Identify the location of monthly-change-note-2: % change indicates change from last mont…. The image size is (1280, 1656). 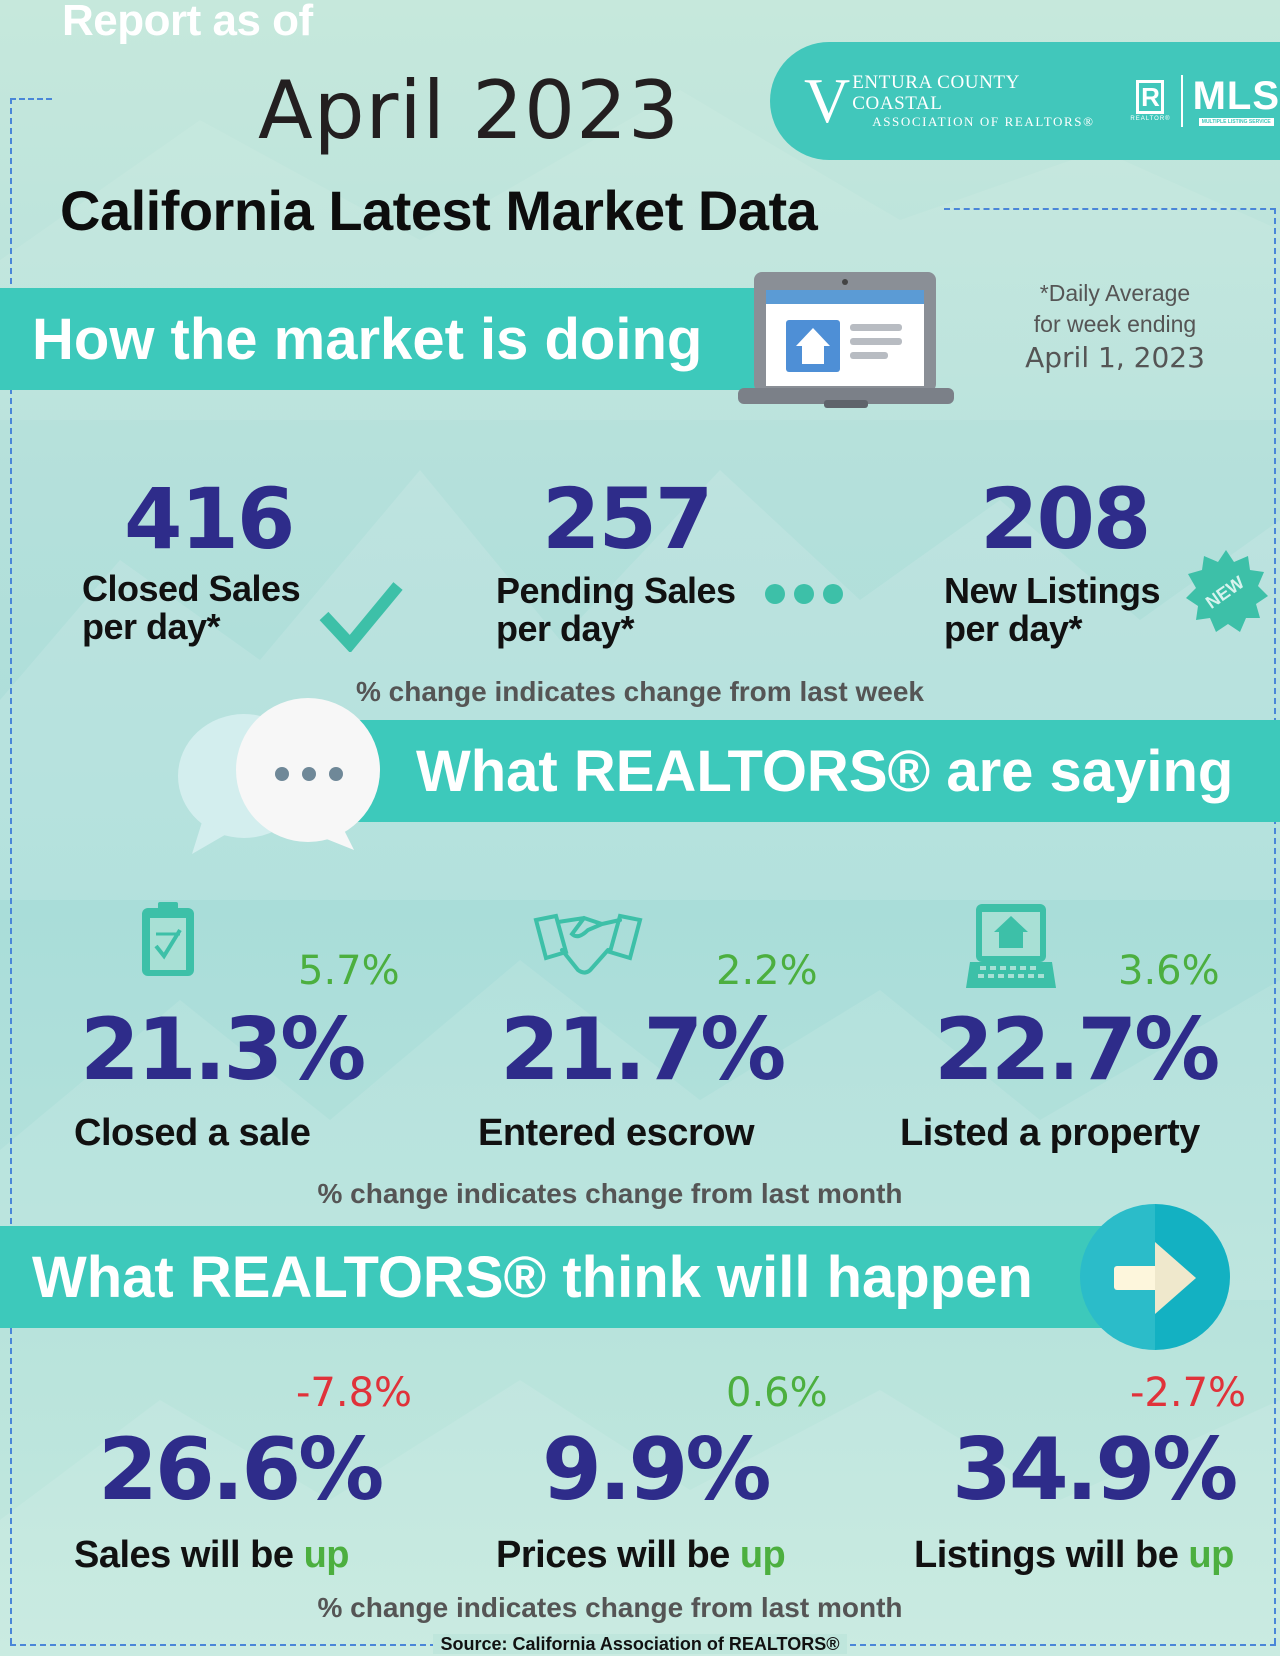
(610, 1607).